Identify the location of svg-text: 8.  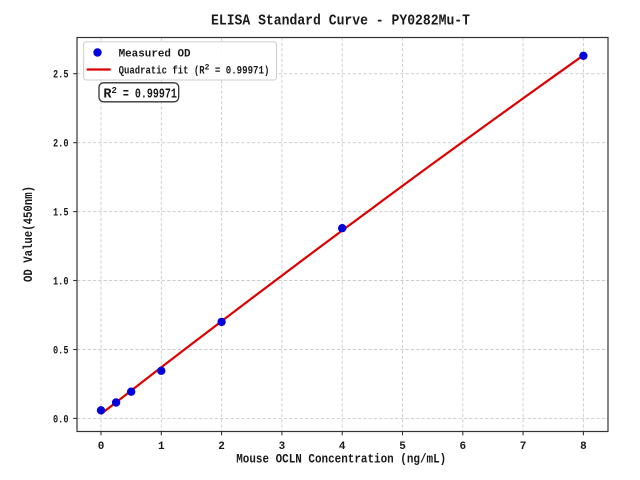
(583, 447).